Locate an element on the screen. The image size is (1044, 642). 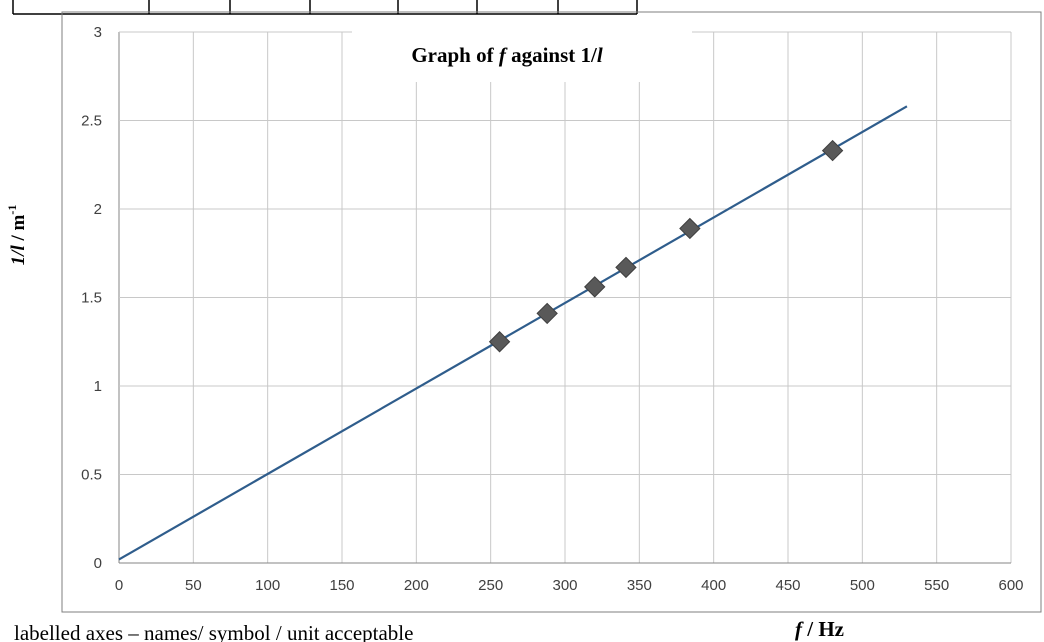
data-markers is located at coordinates (666, 246).